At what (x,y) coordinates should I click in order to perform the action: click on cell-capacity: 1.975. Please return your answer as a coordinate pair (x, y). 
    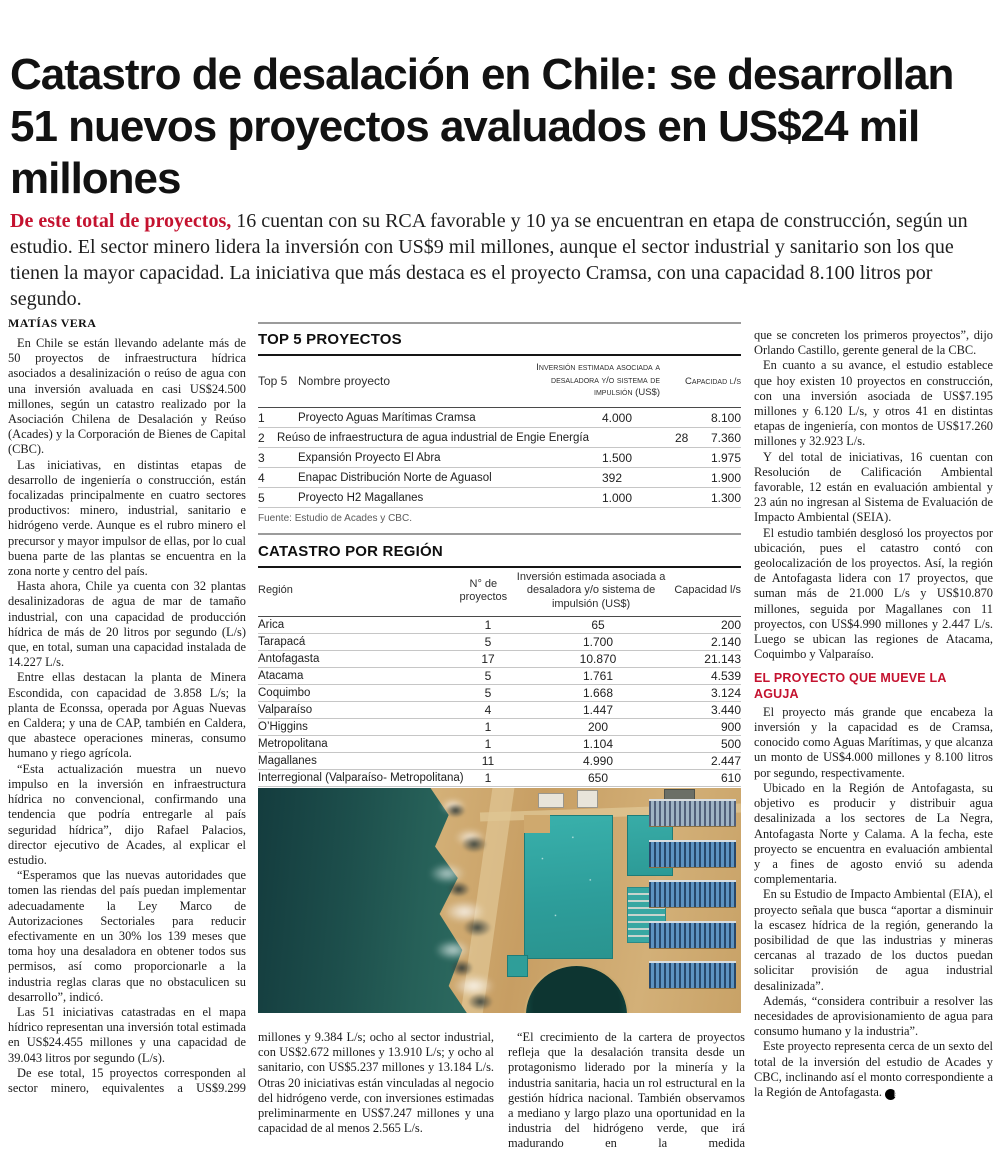
    Looking at the image, I should click on (725, 457).